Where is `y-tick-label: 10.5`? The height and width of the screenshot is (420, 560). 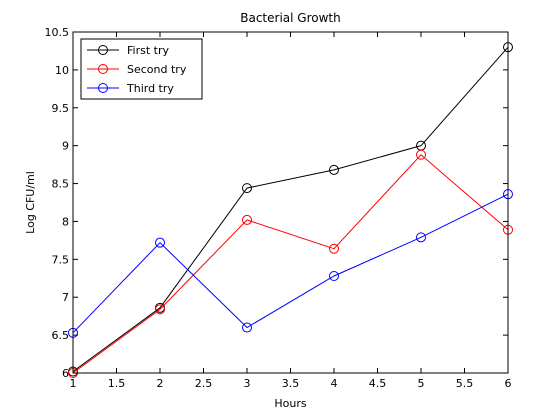 y-tick-label: 10.5 is located at coordinates (57, 32).